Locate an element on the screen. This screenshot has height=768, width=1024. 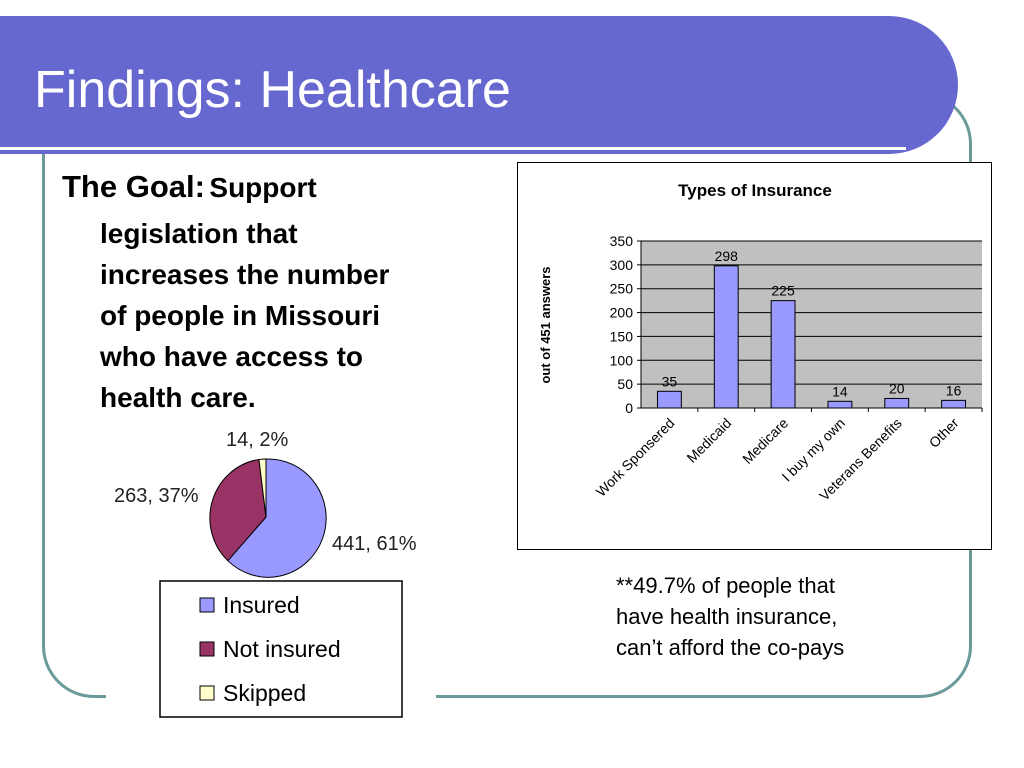
bar-data-label: 20 is located at coordinates (897, 388).